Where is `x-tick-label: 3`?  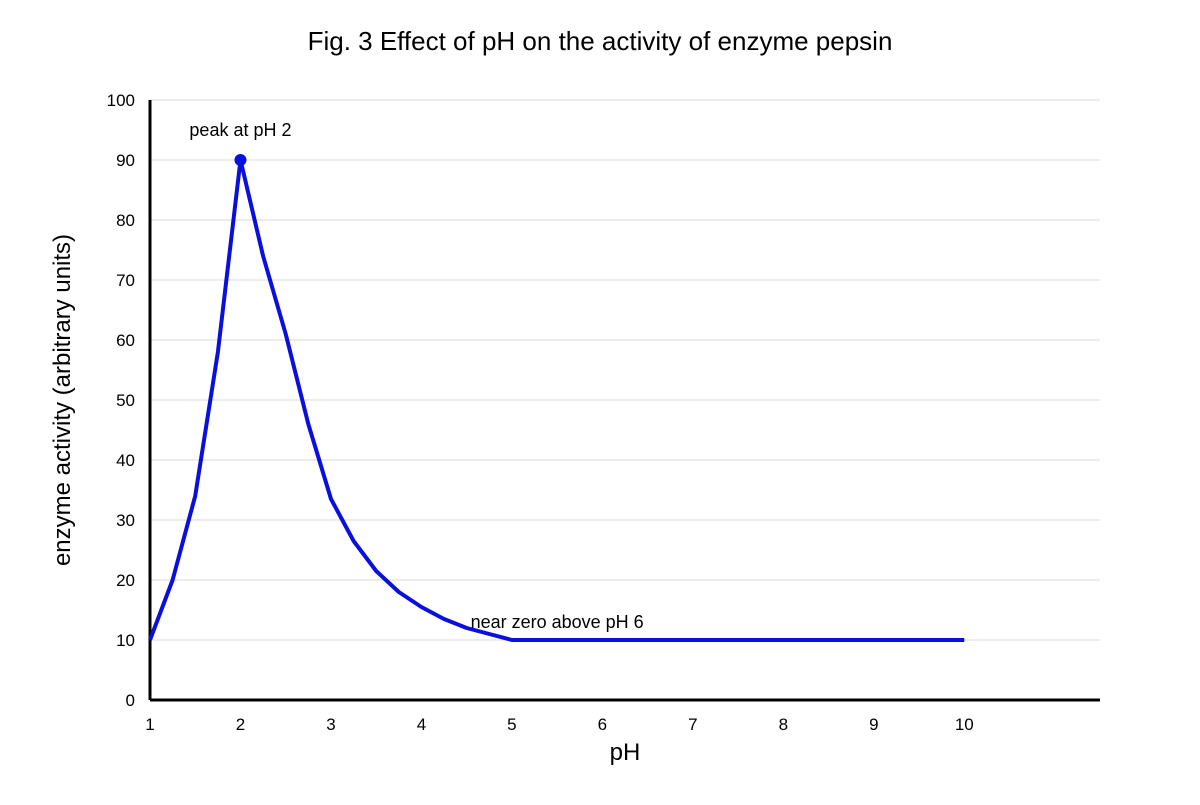 x-tick-label: 3 is located at coordinates (330, 724).